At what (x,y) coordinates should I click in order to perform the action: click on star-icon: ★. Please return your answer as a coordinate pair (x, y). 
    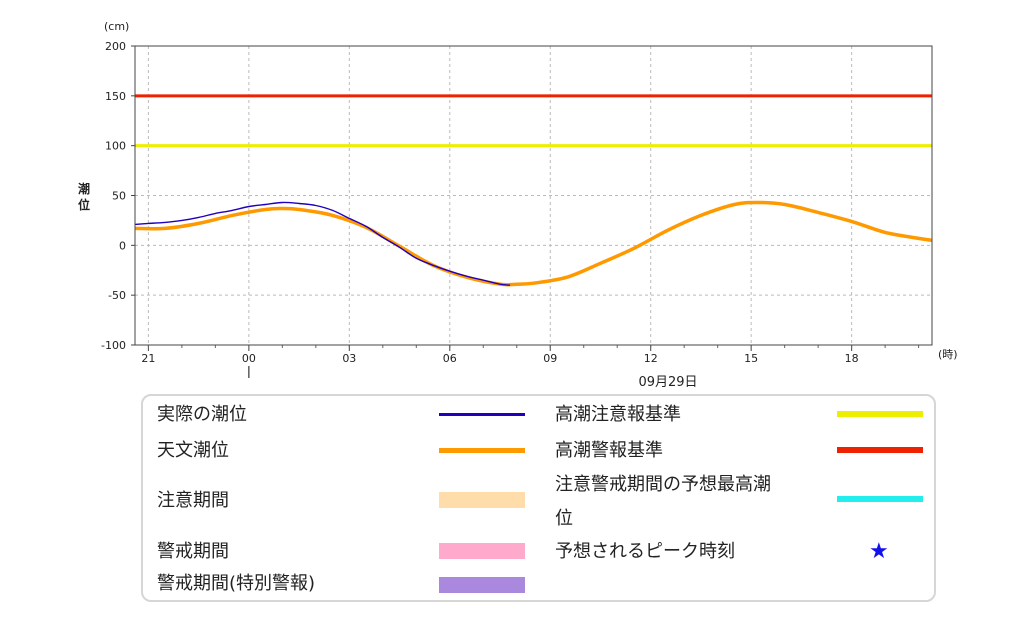
    Looking at the image, I should click on (879, 551).